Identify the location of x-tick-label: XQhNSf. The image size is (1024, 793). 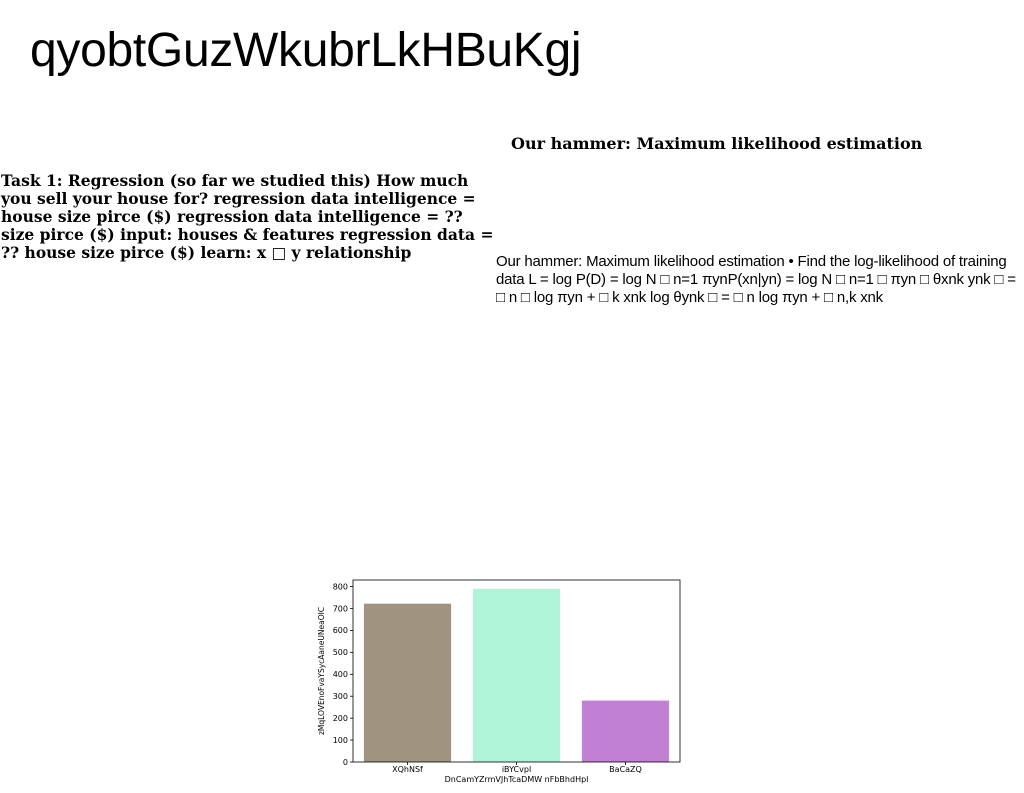
(407, 769).